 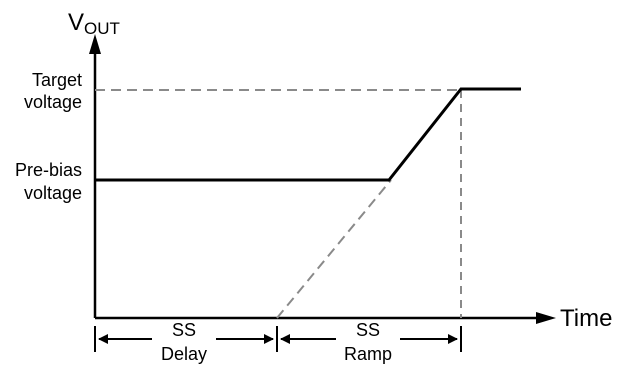 What do you see at coordinates (586, 318) in the screenshot?
I see `x-axis-label: Time` at bounding box center [586, 318].